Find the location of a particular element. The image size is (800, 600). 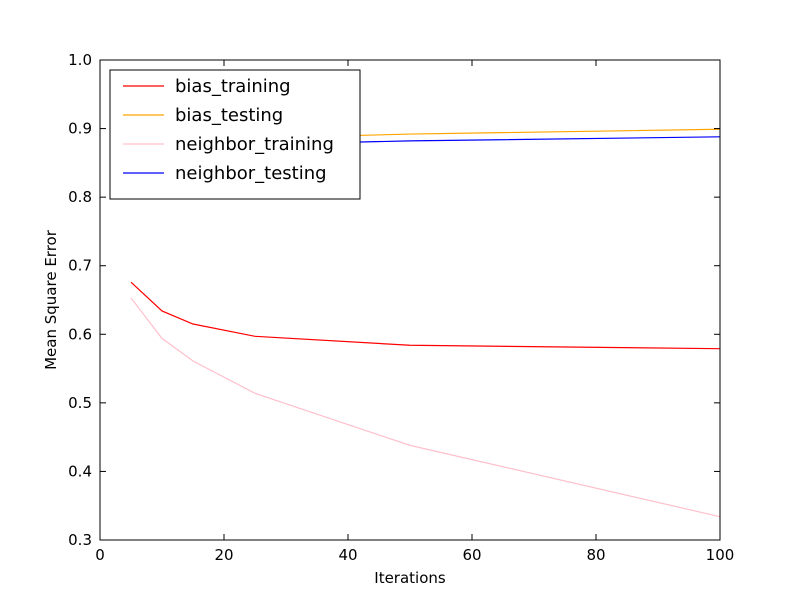

y-tick-label: 0.3 is located at coordinates (80, 540).